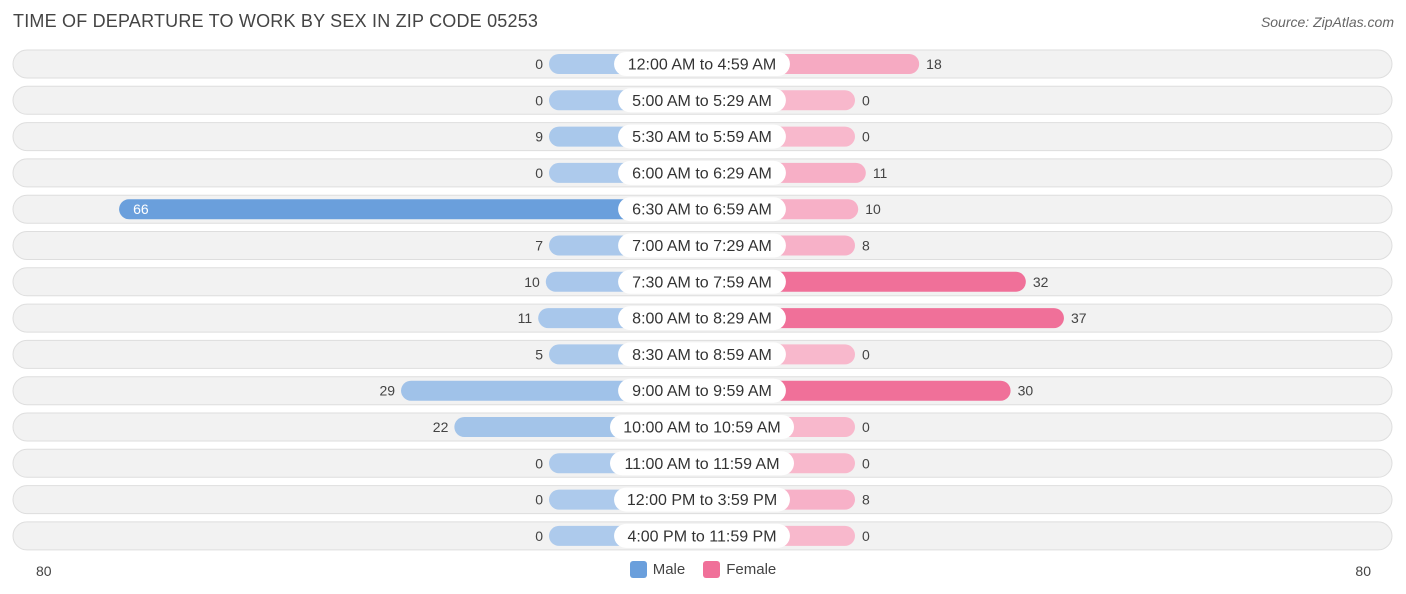  I want to click on data-label-female: 37, so click(1079, 318).